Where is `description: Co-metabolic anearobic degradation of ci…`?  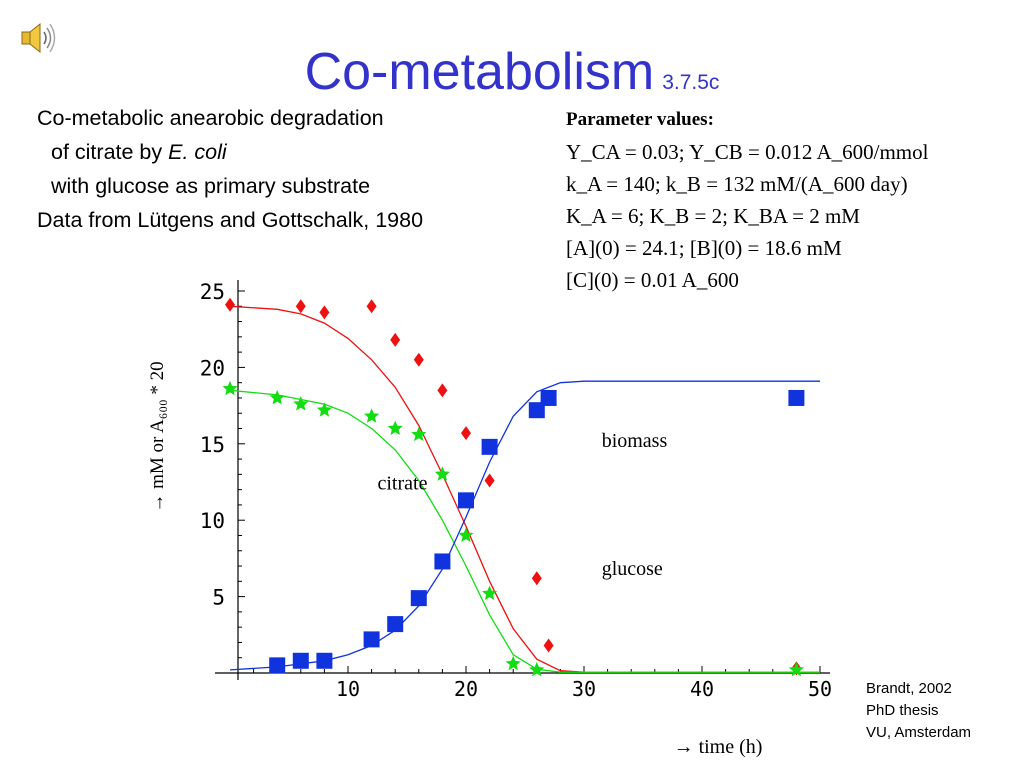 description: Co-metabolic anearobic degradation of ci… is located at coordinates (230, 169).